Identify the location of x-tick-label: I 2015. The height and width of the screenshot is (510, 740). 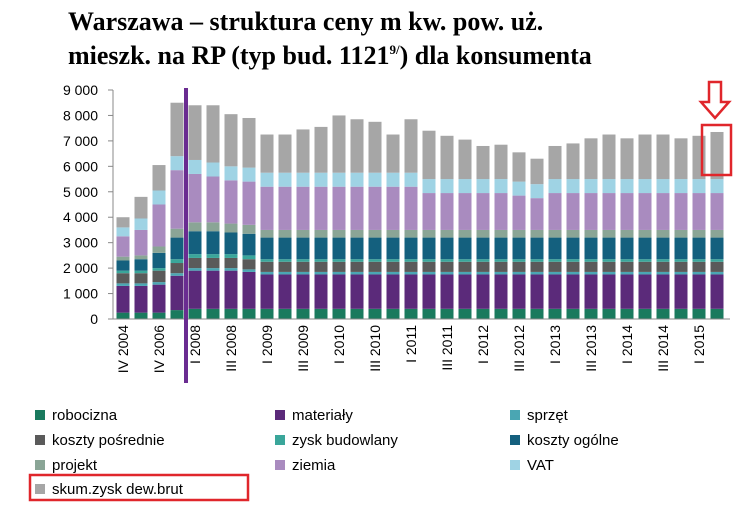
(699, 344).